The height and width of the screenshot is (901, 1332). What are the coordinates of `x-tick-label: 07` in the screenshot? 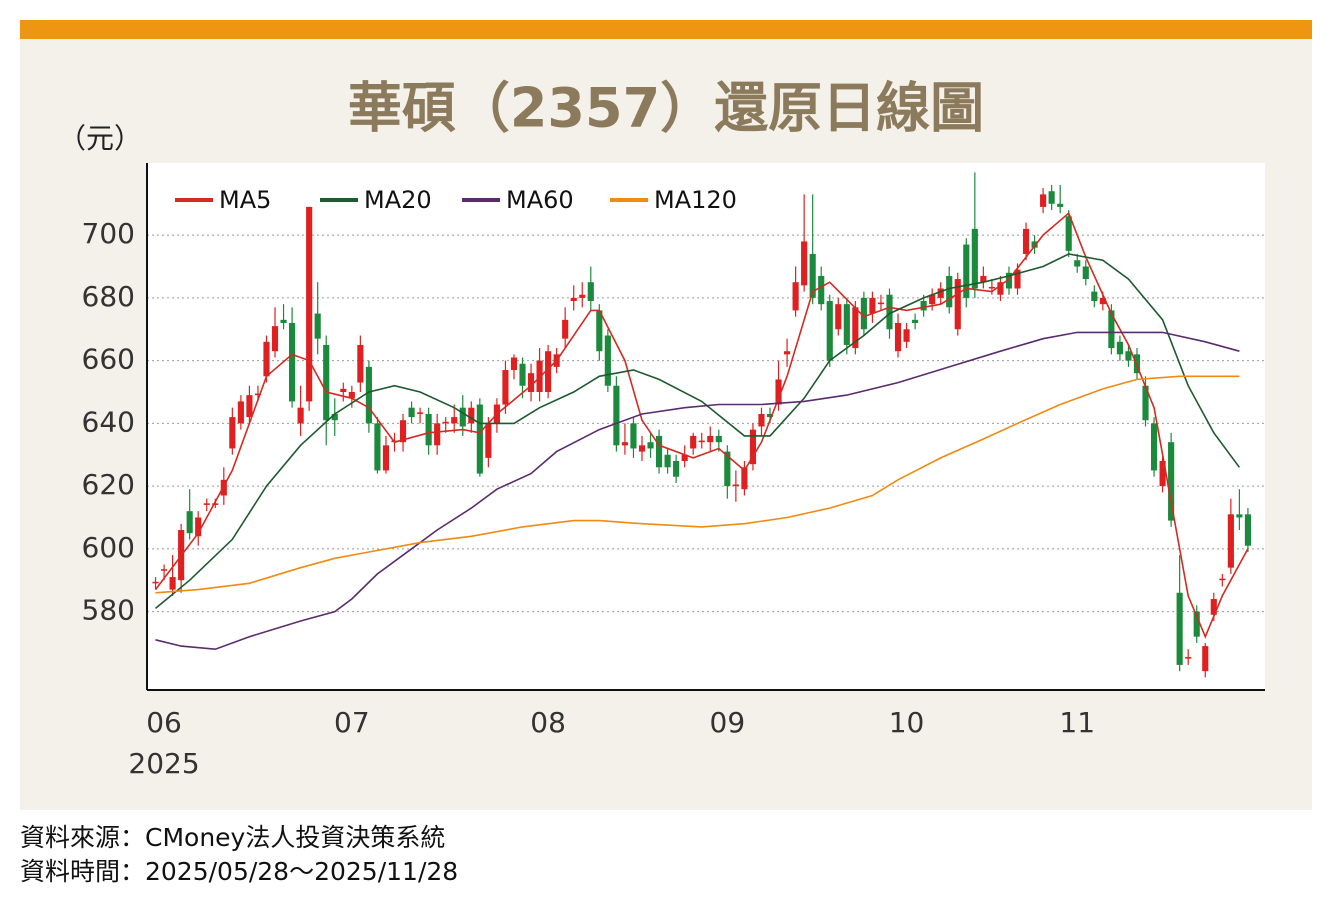 It's located at (352, 722).